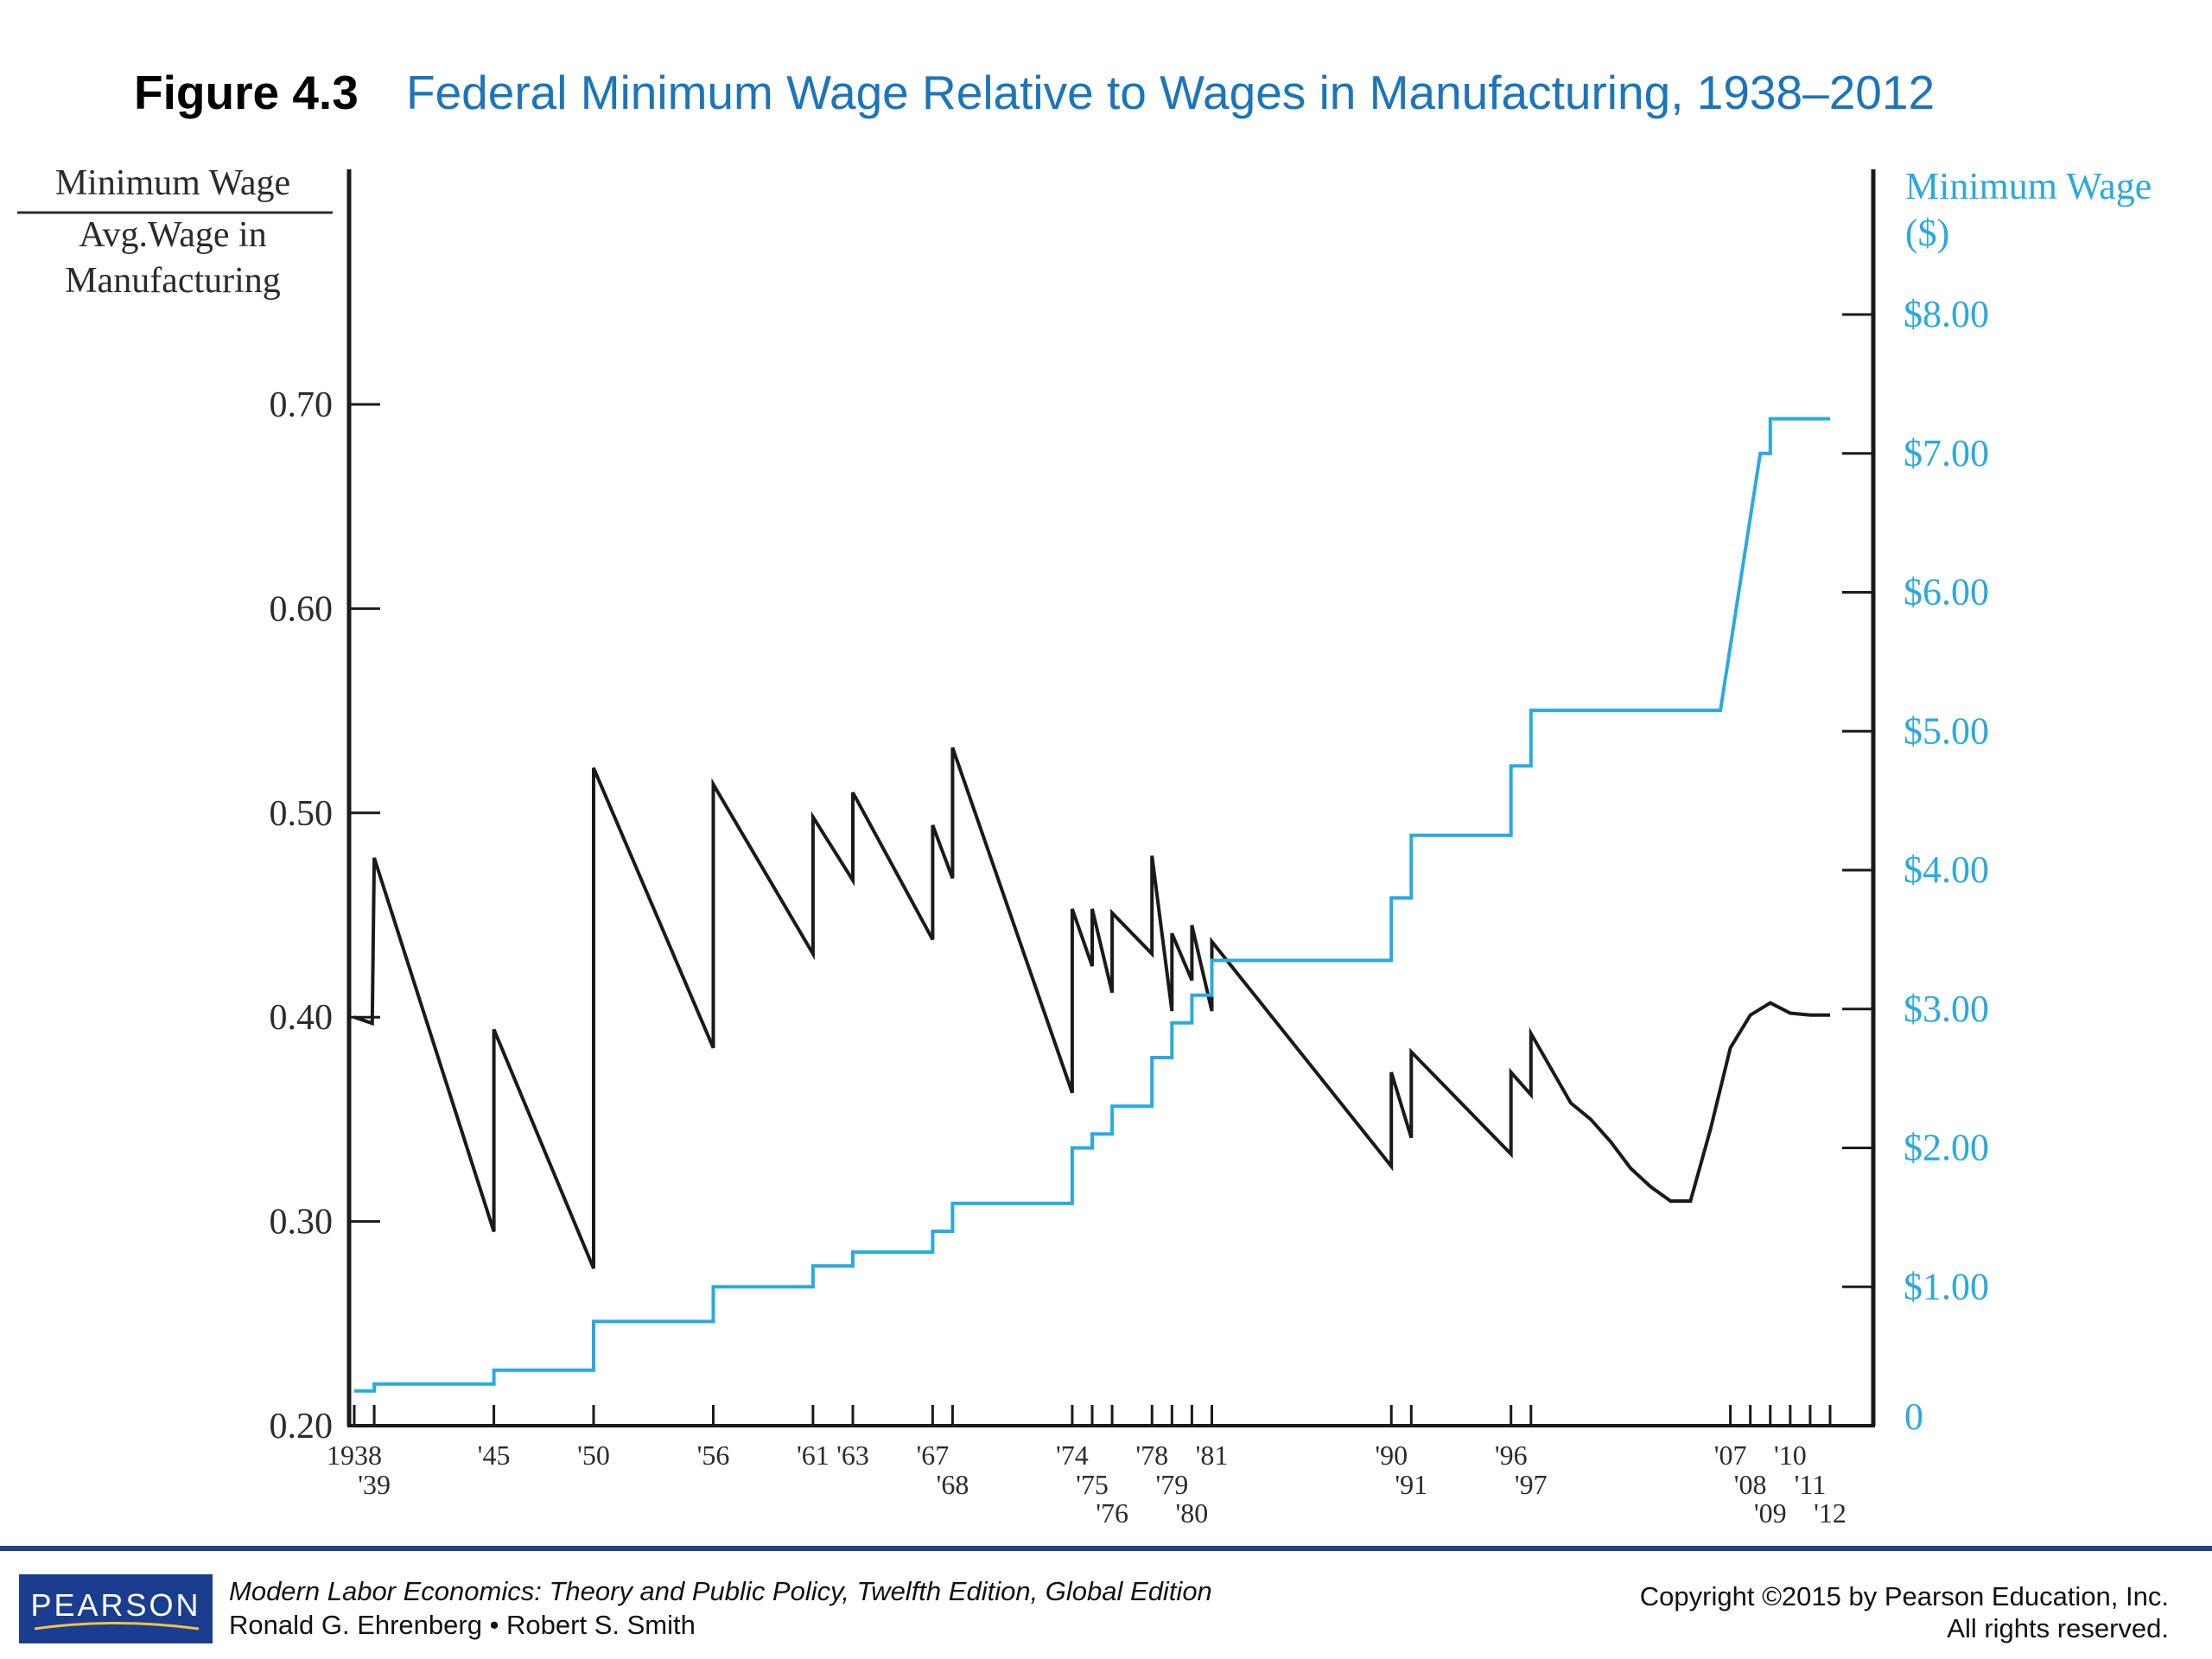  Describe the element at coordinates (813, 1455) in the screenshot. I see `x-tick-label: '61` at that location.